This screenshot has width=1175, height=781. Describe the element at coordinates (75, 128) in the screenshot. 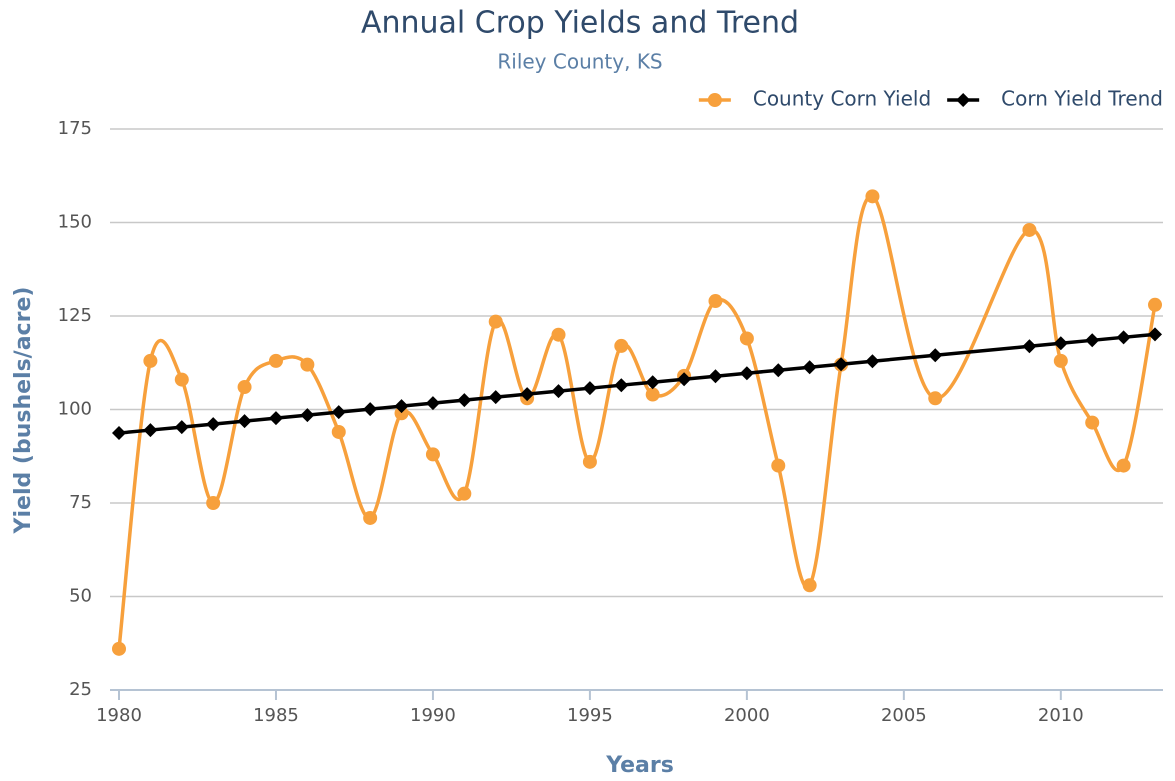

I see `y-tick-label: 175` at that location.